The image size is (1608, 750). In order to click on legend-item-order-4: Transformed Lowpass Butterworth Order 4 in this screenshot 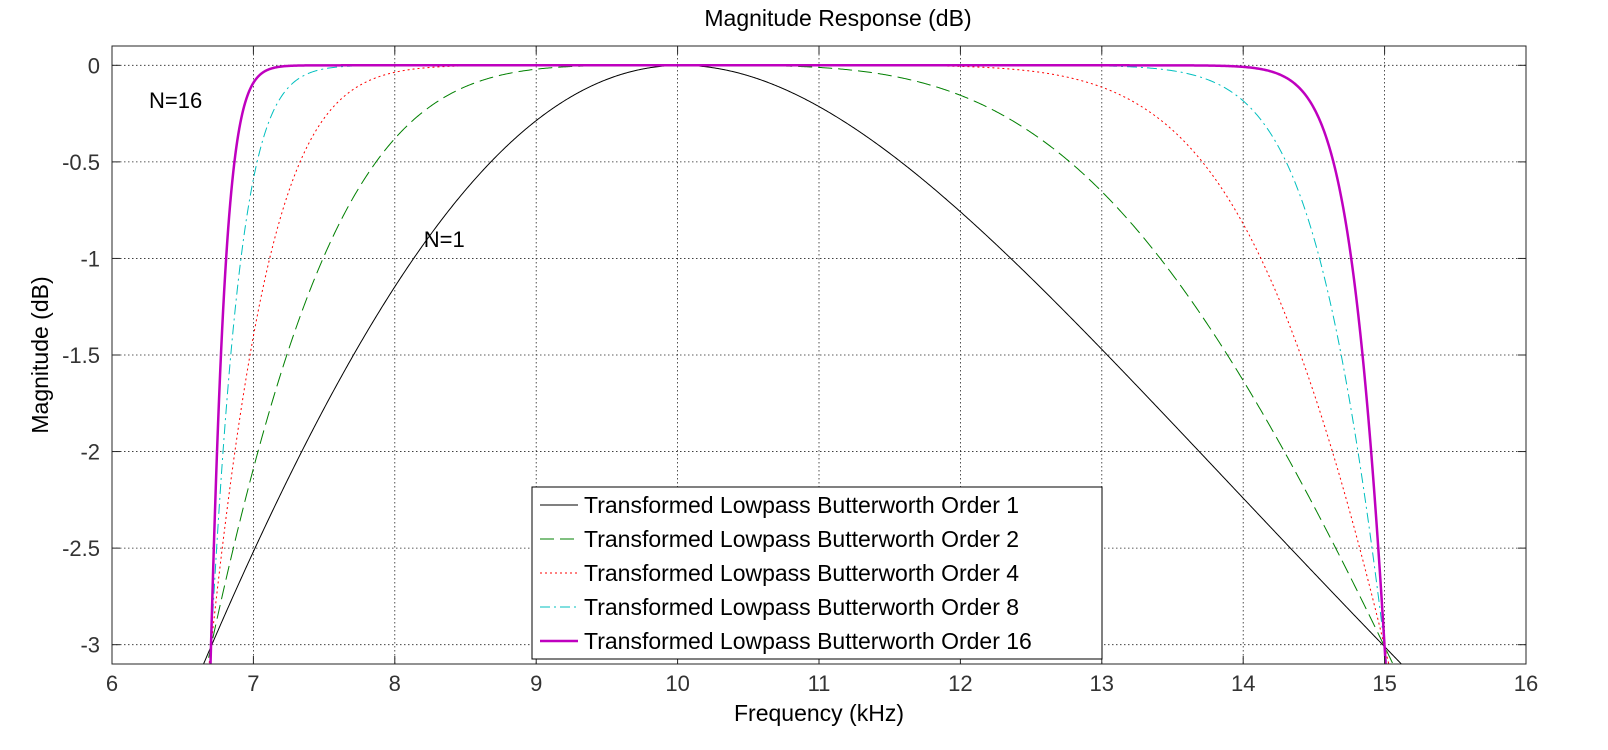, I will do `click(779, 573)`.